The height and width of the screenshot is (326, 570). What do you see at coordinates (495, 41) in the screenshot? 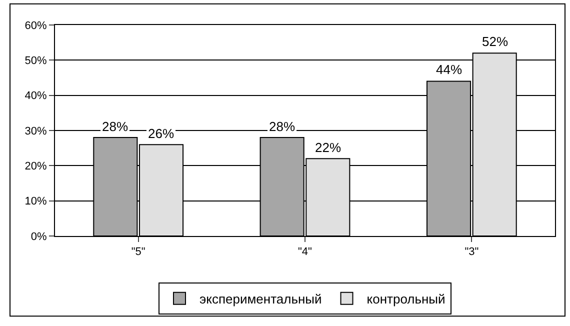
I see `data-label: 52%` at bounding box center [495, 41].